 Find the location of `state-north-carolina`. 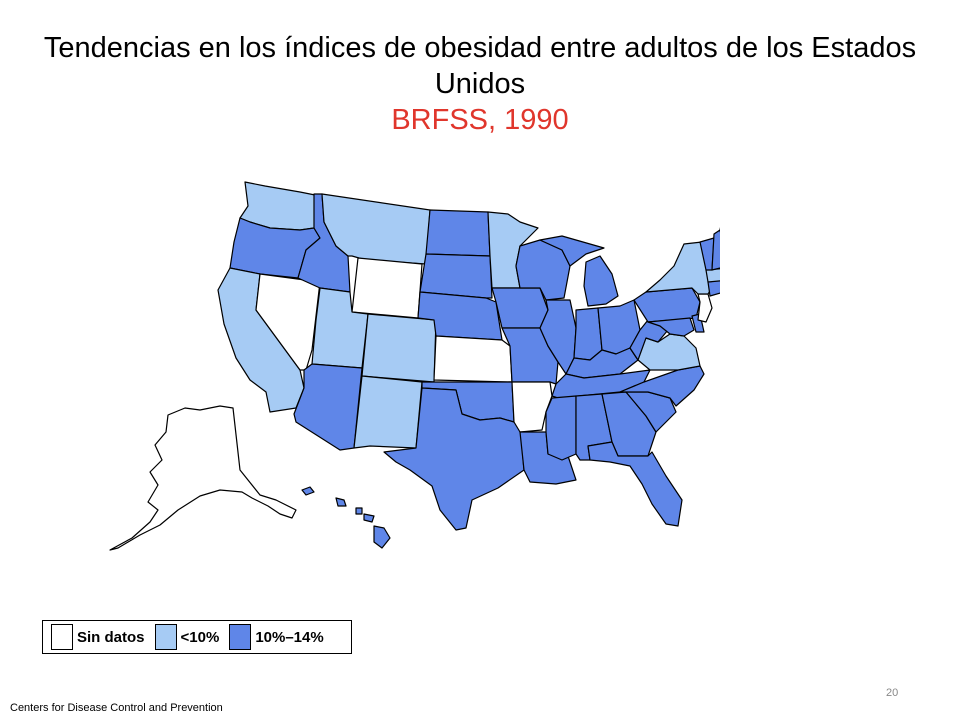

state-north-carolina is located at coordinates (662, 386).